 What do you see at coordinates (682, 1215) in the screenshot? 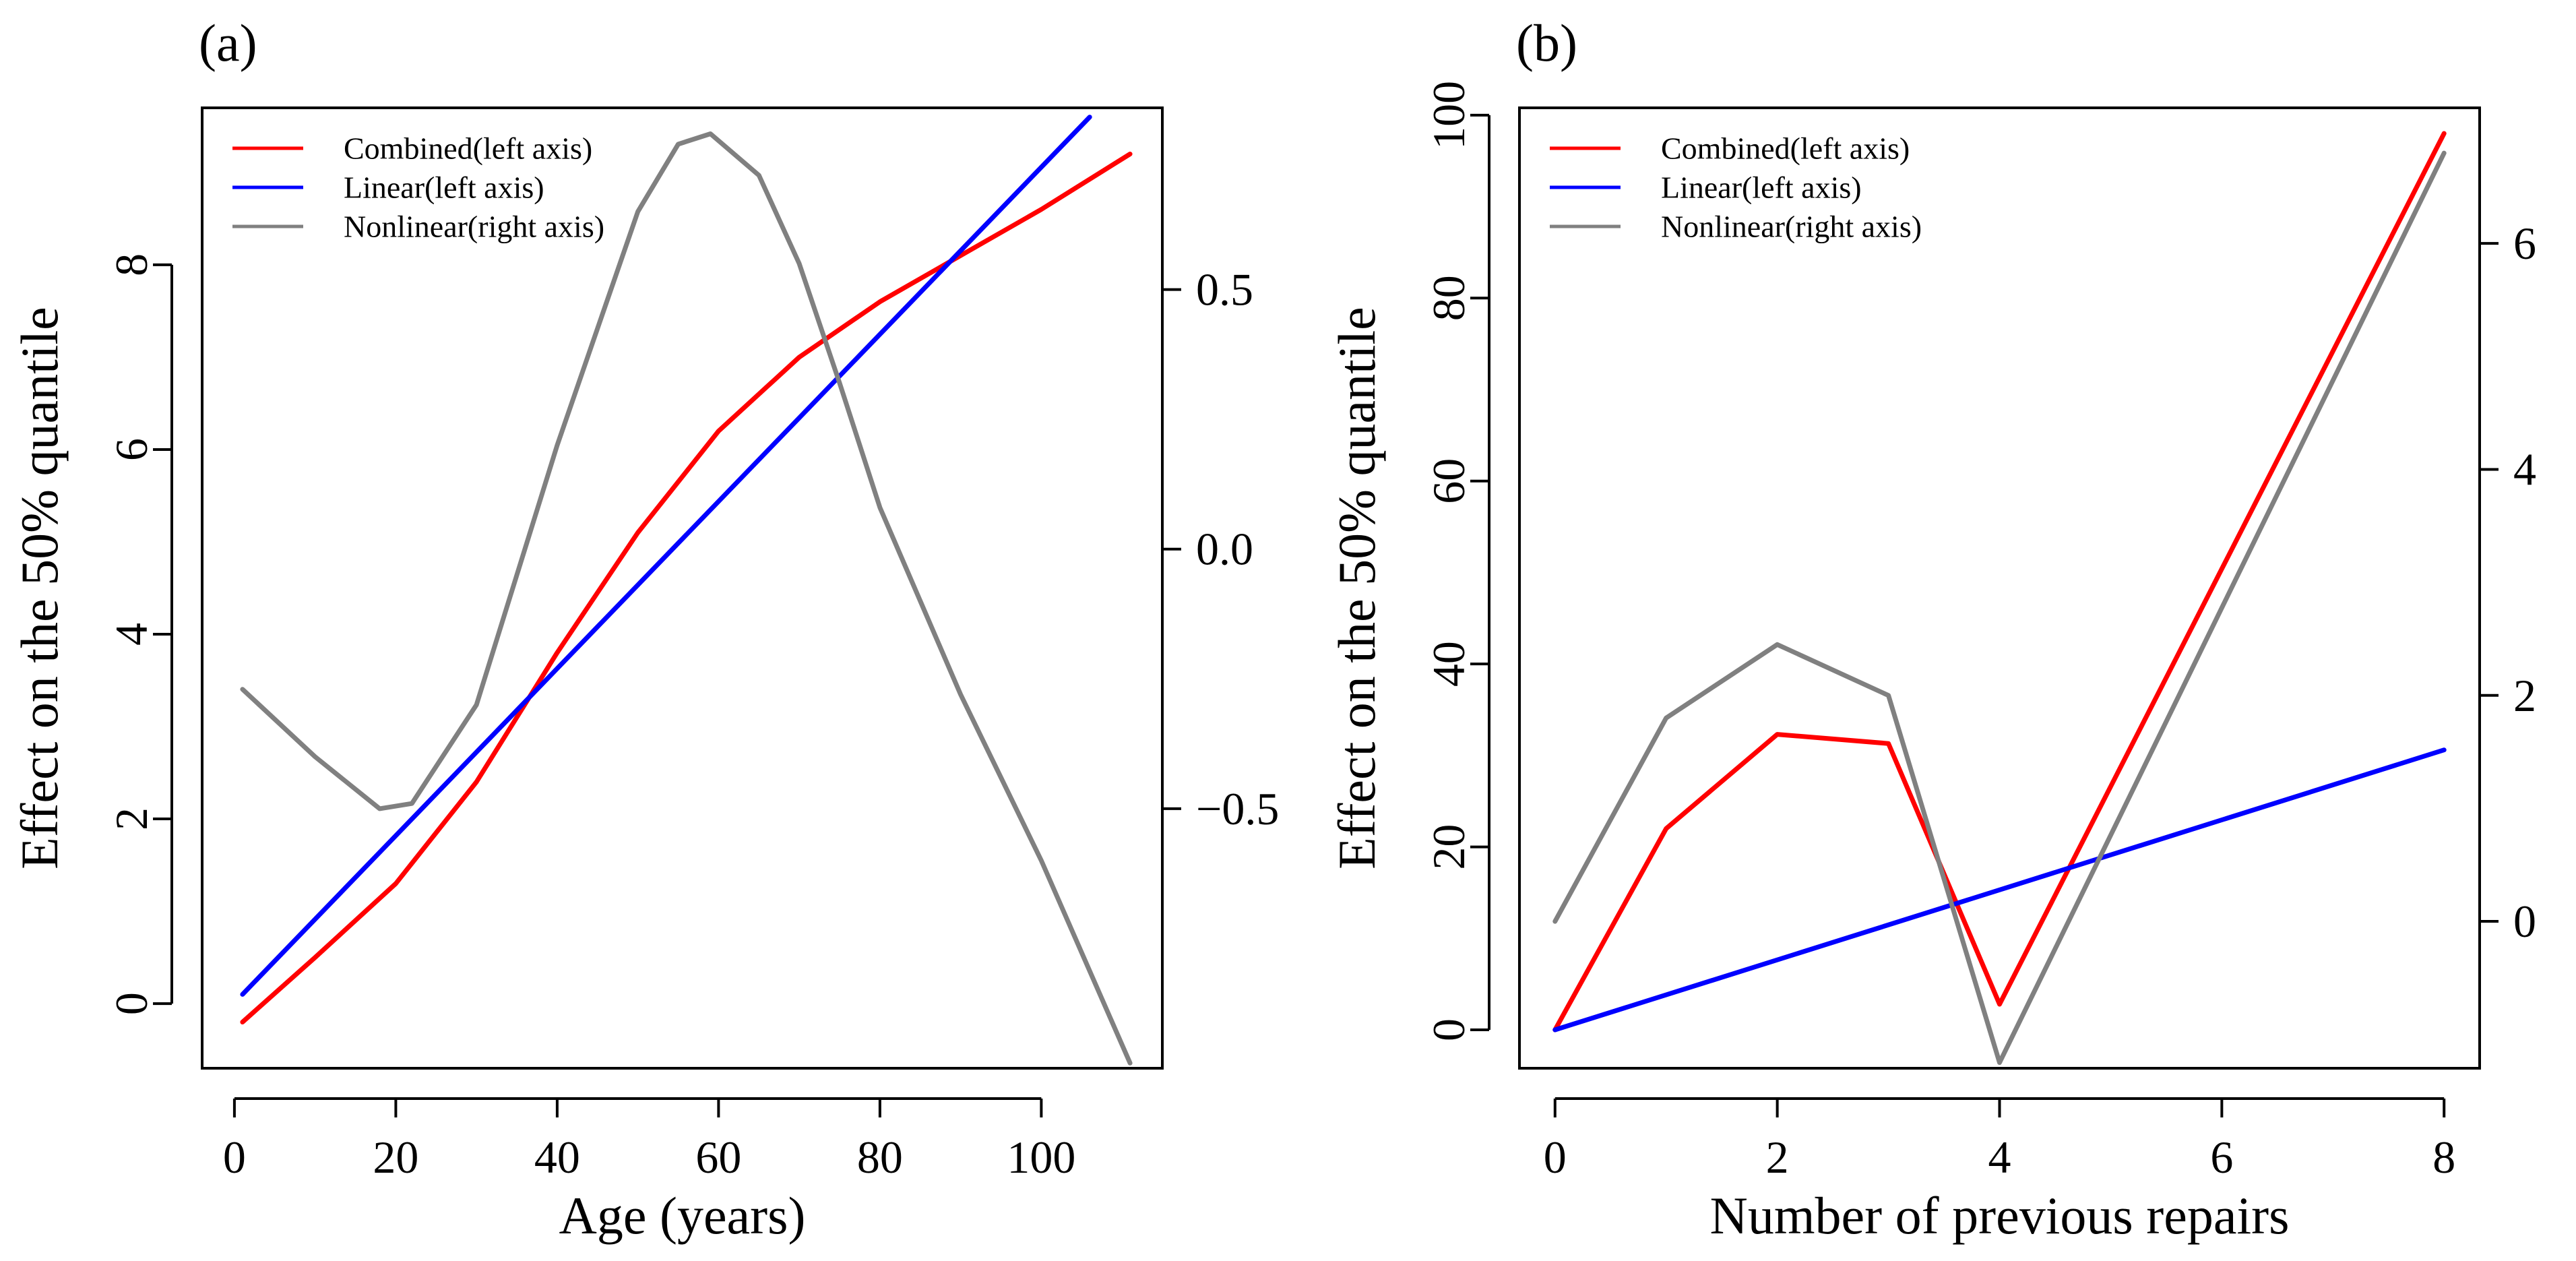
I see `x-axis-title: Age (years)` at bounding box center [682, 1215].